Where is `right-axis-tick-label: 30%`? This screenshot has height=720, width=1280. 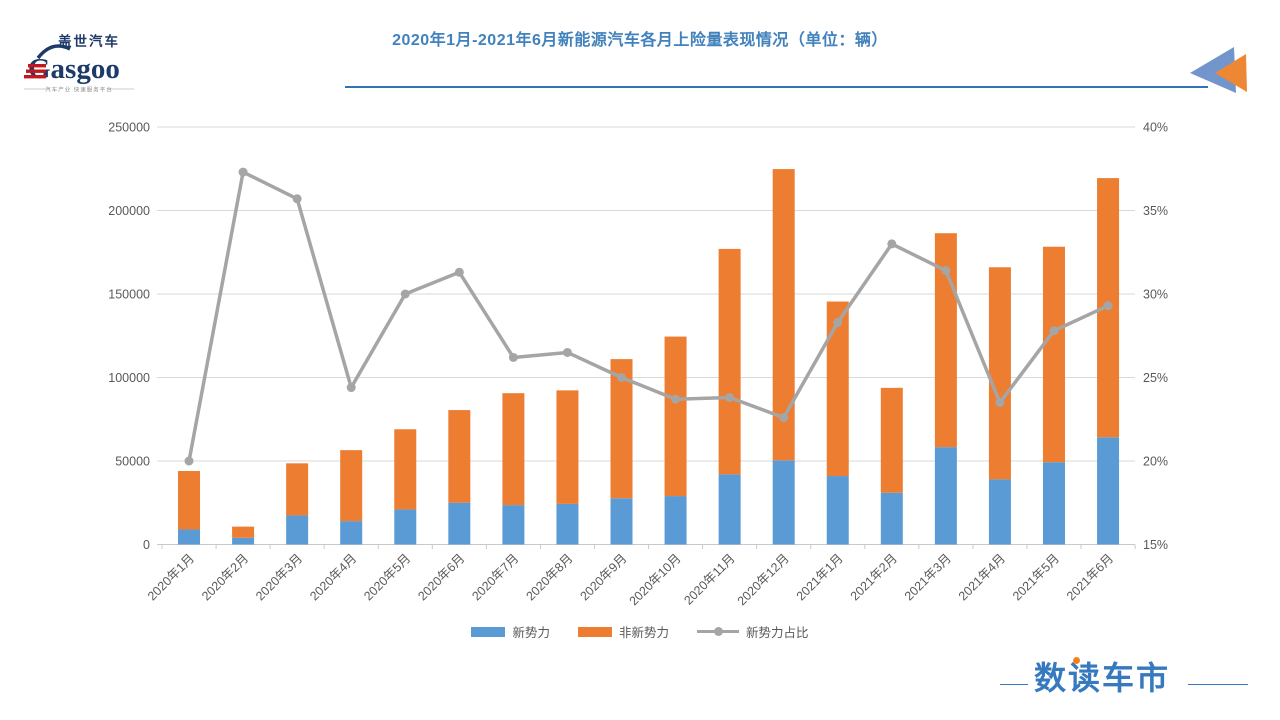
right-axis-tick-label: 30% is located at coordinates (1155, 295).